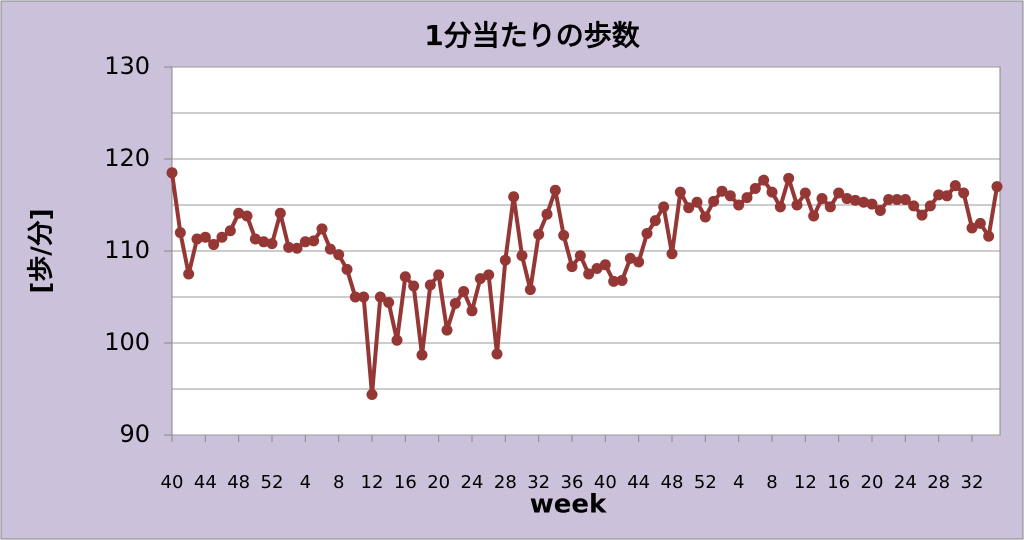 The width and height of the screenshot is (1024, 540). Describe the element at coordinates (872, 482) in the screenshot. I see `x-tick-label: 20` at that location.